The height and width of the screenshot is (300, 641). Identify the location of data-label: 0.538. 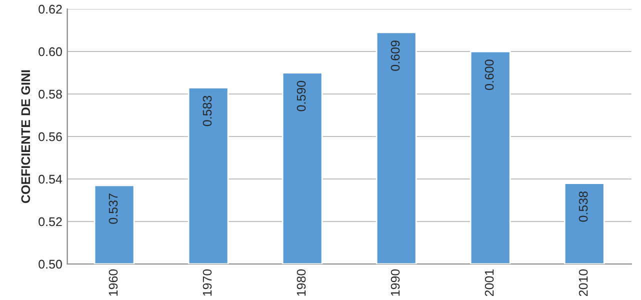
(583, 206).